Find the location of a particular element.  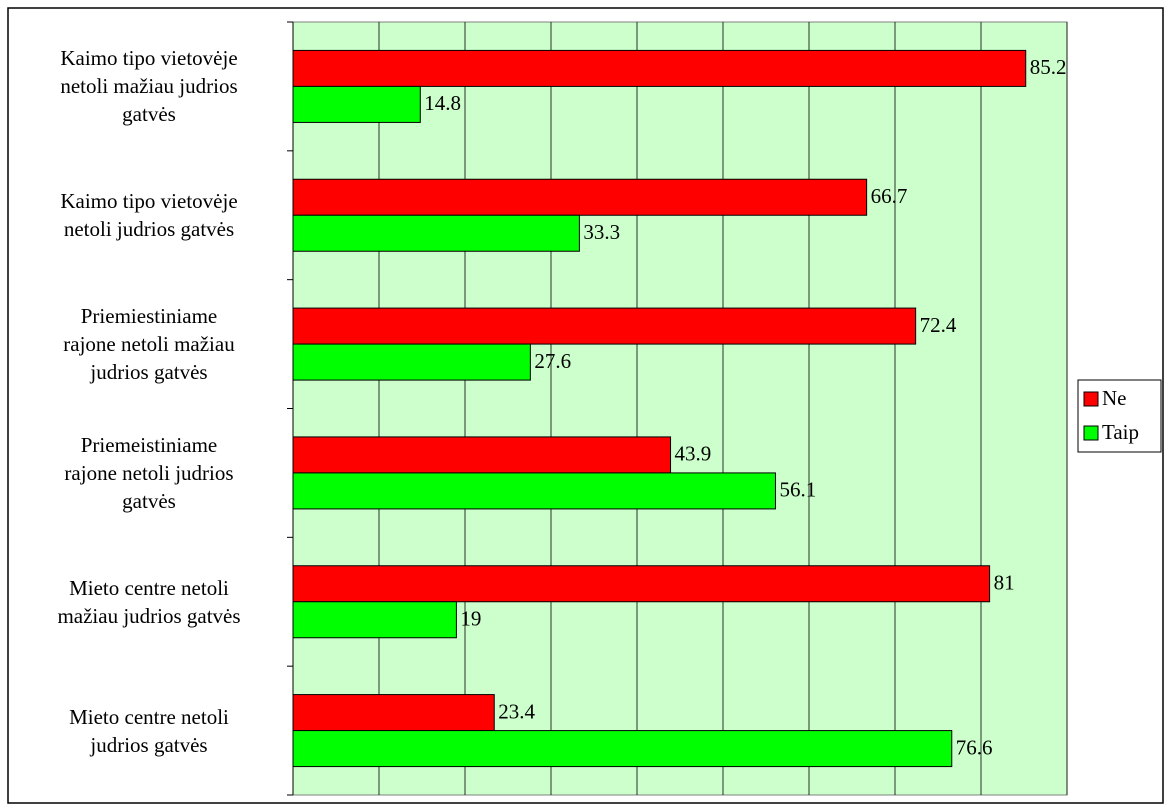

legend-label: Ne is located at coordinates (1114, 398).